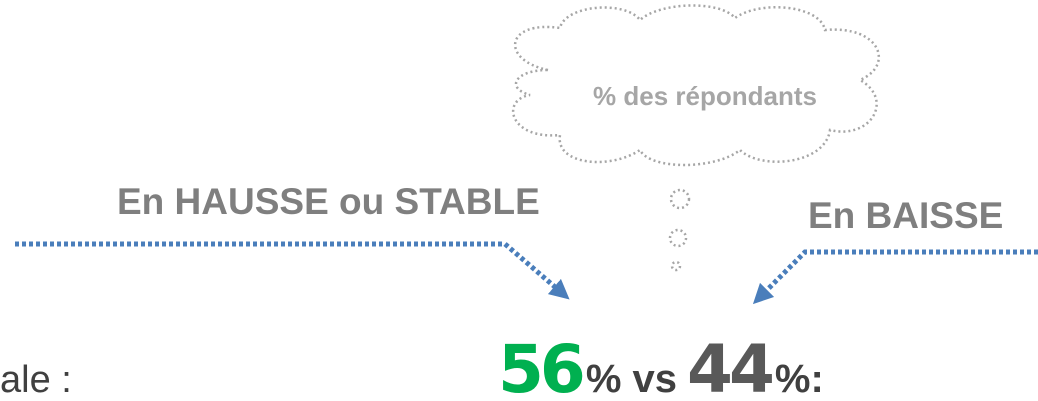 Image resolution: width=1038 pixels, height=401 pixels. I want to click on second-value: 44, so click(729, 366).